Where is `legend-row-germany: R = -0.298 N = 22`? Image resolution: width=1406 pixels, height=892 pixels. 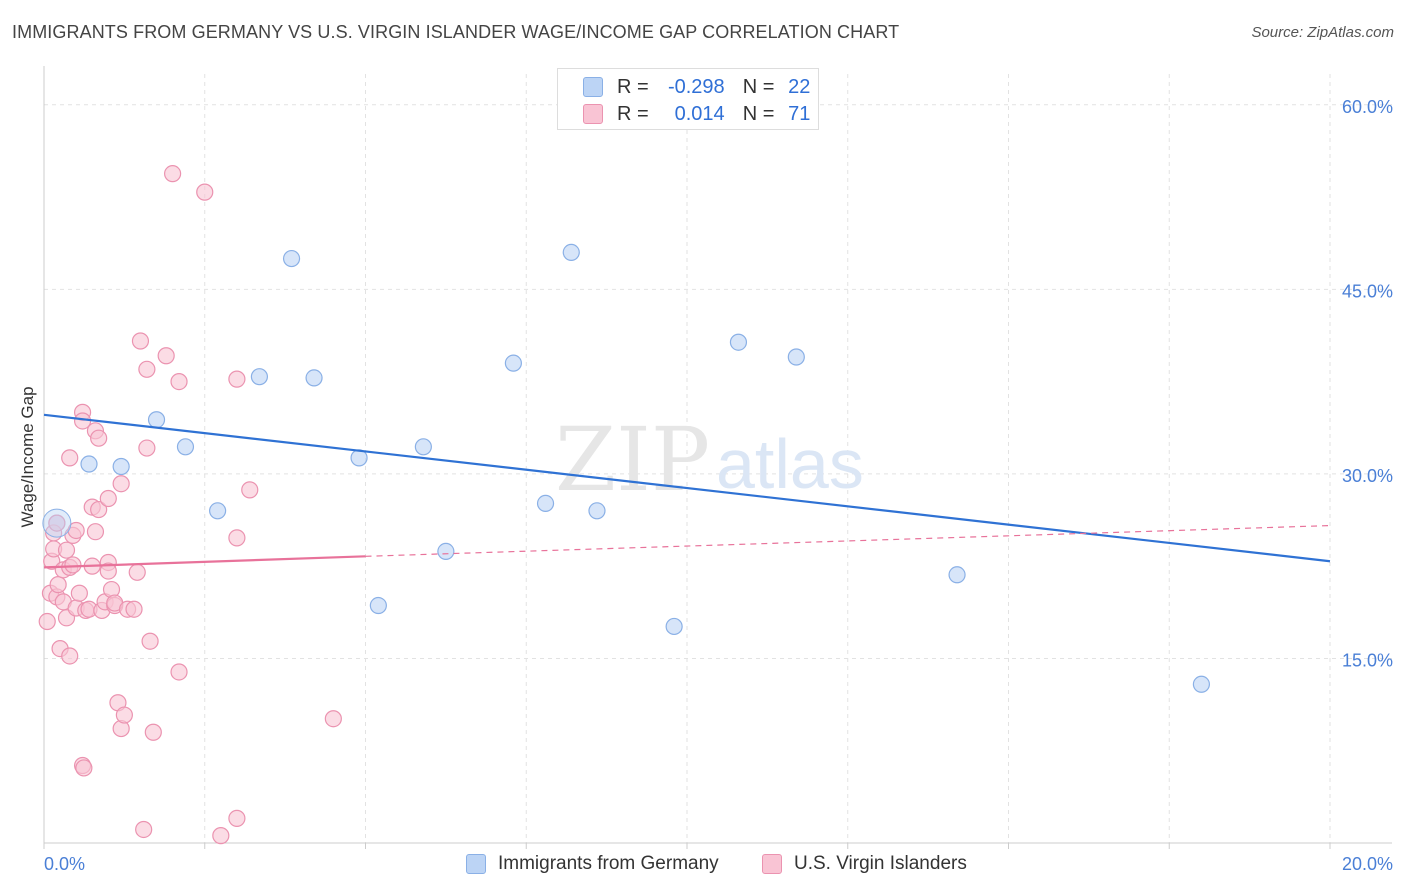
legend-row-germany: R = -0.298 N = 22 is located at coordinates (684, 87).